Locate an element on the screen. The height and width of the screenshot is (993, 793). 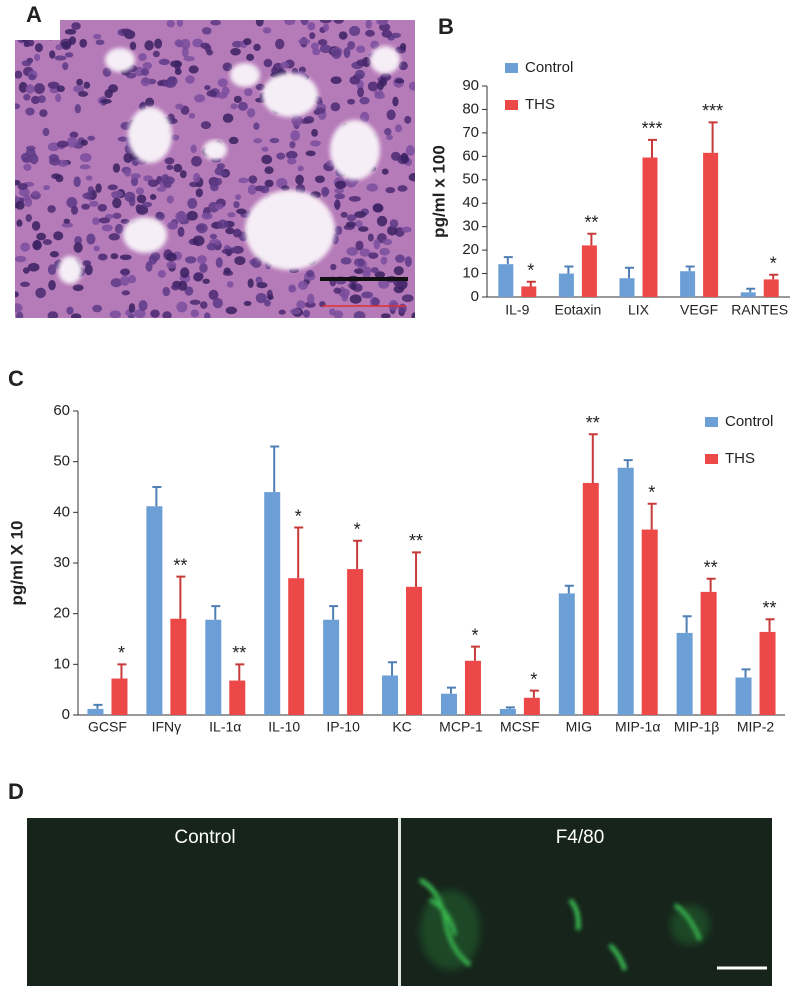
y-tick-label: 60 is located at coordinates (61, 410).